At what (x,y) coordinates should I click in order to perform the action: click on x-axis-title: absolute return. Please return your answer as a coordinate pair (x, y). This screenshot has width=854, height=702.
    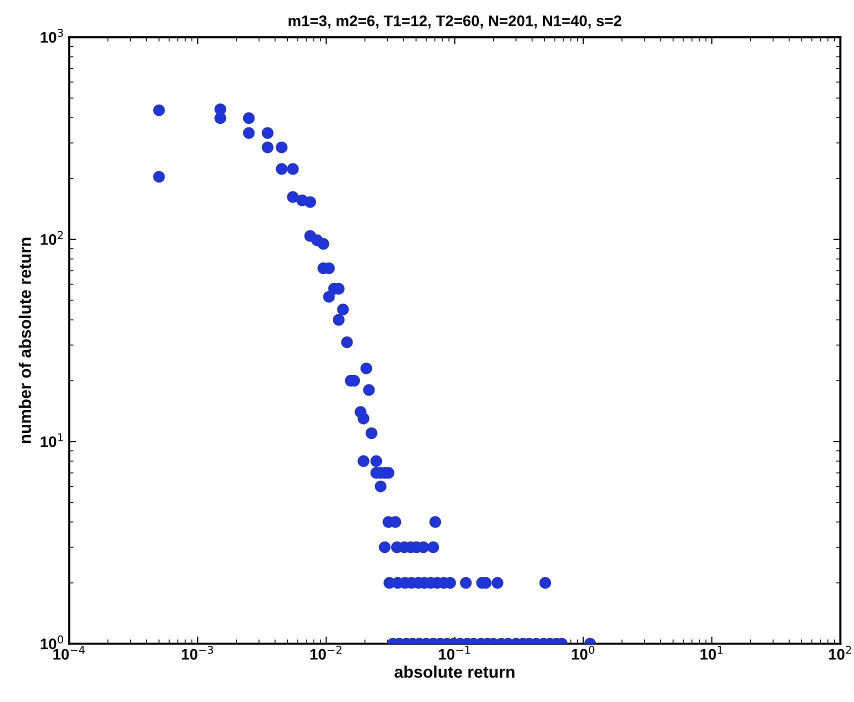
    Looking at the image, I should click on (454, 672).